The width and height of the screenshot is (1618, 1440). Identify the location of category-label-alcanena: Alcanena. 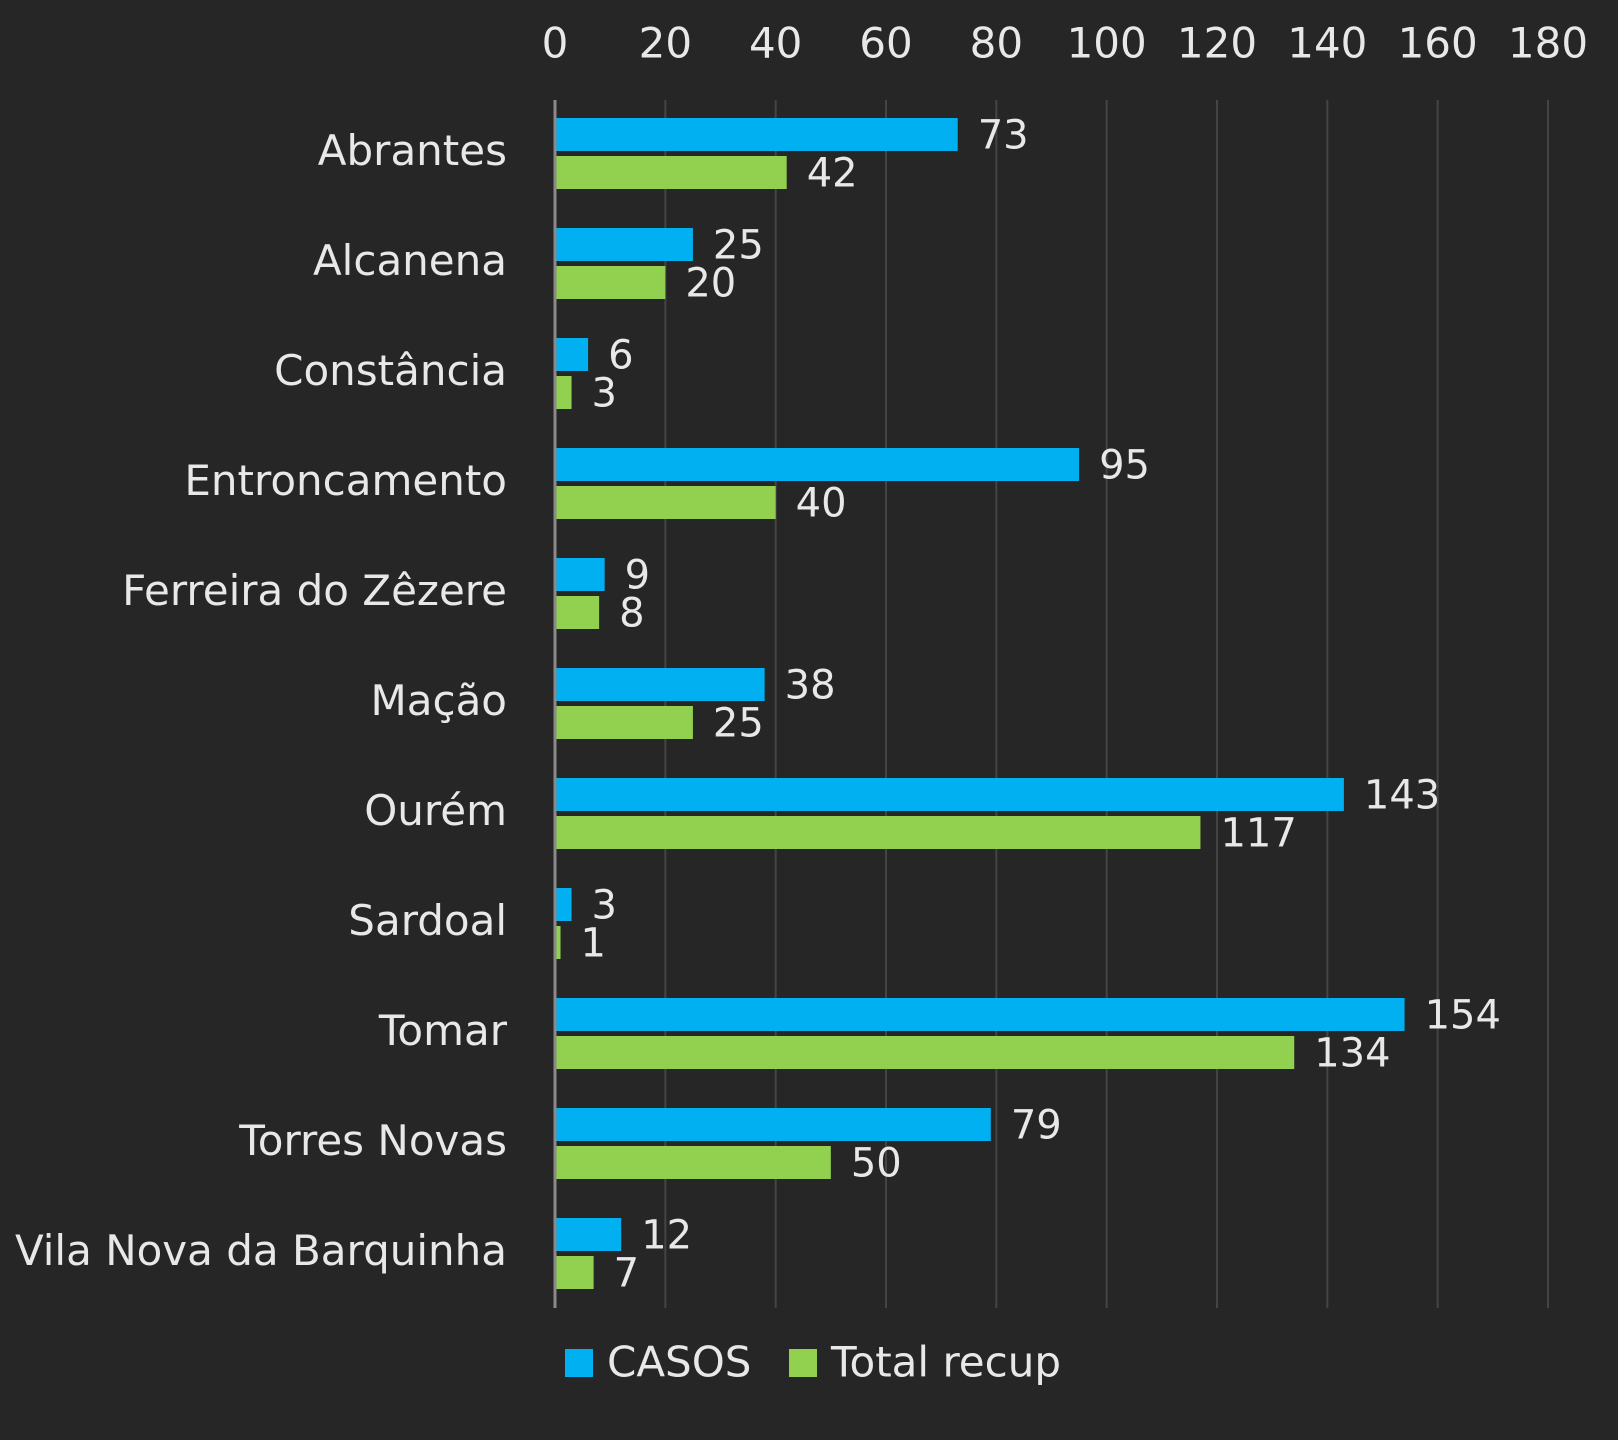
(410, 260).